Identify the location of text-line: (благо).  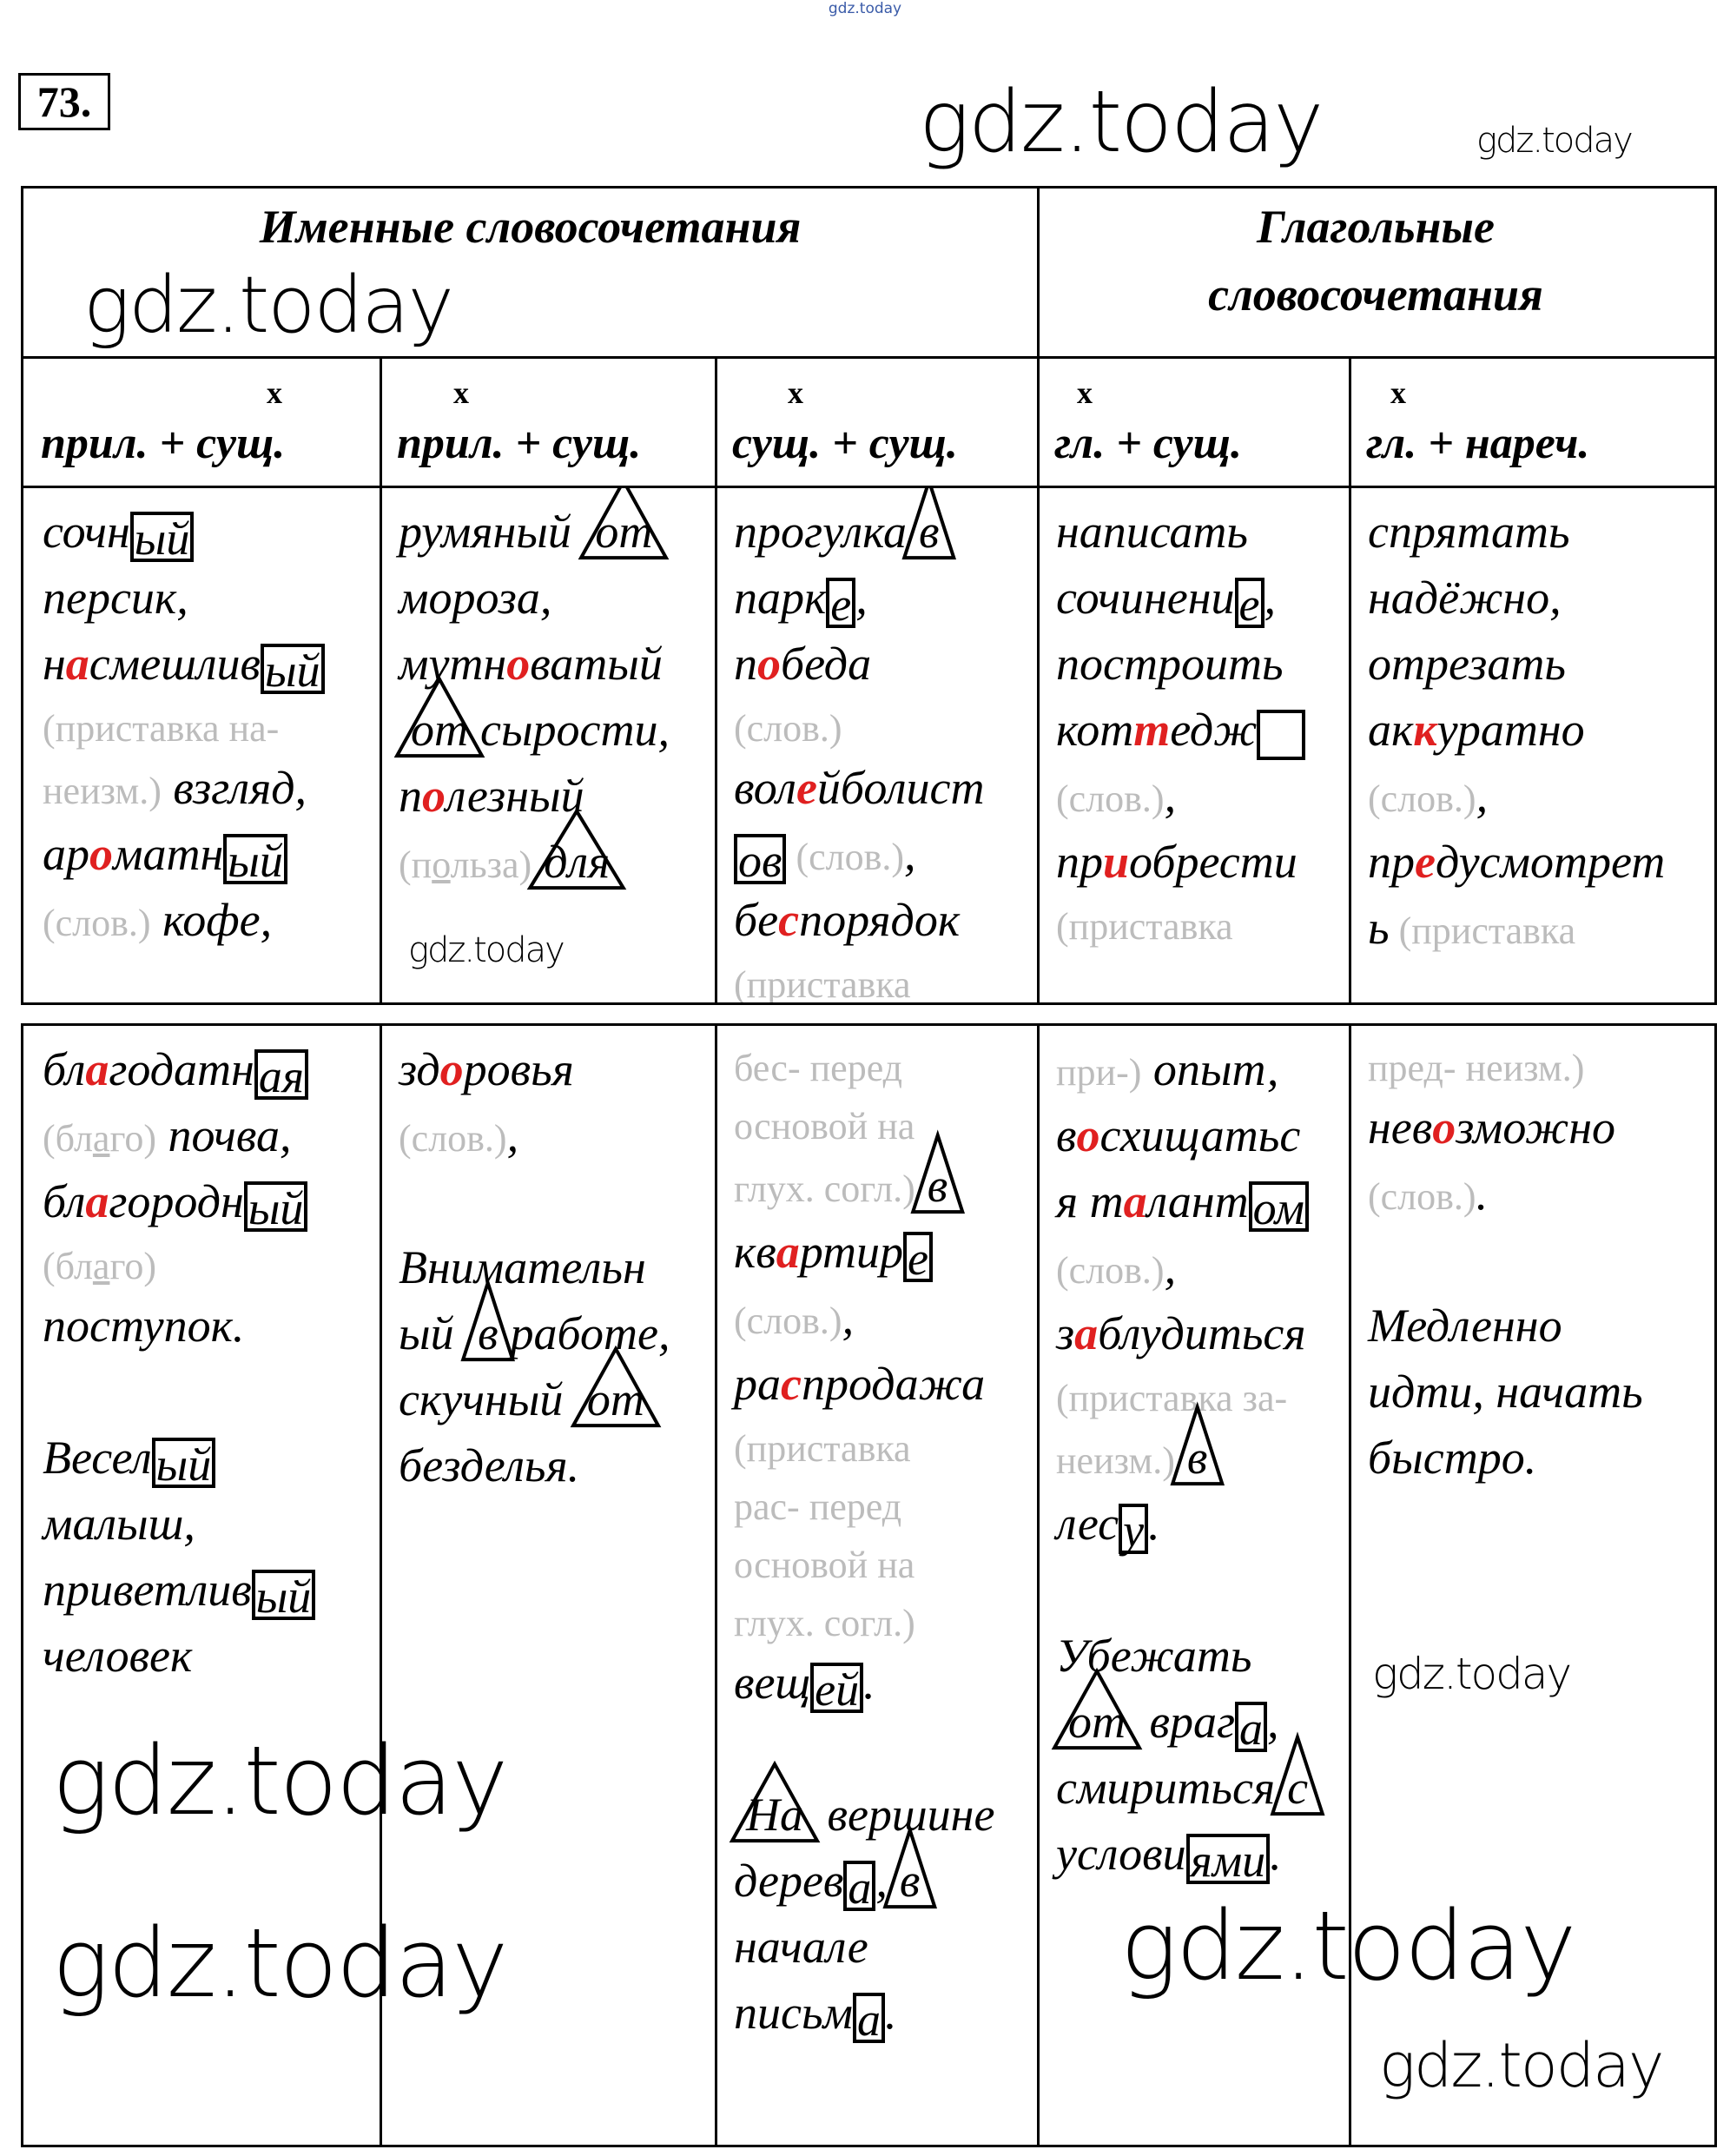
(212, 1263).